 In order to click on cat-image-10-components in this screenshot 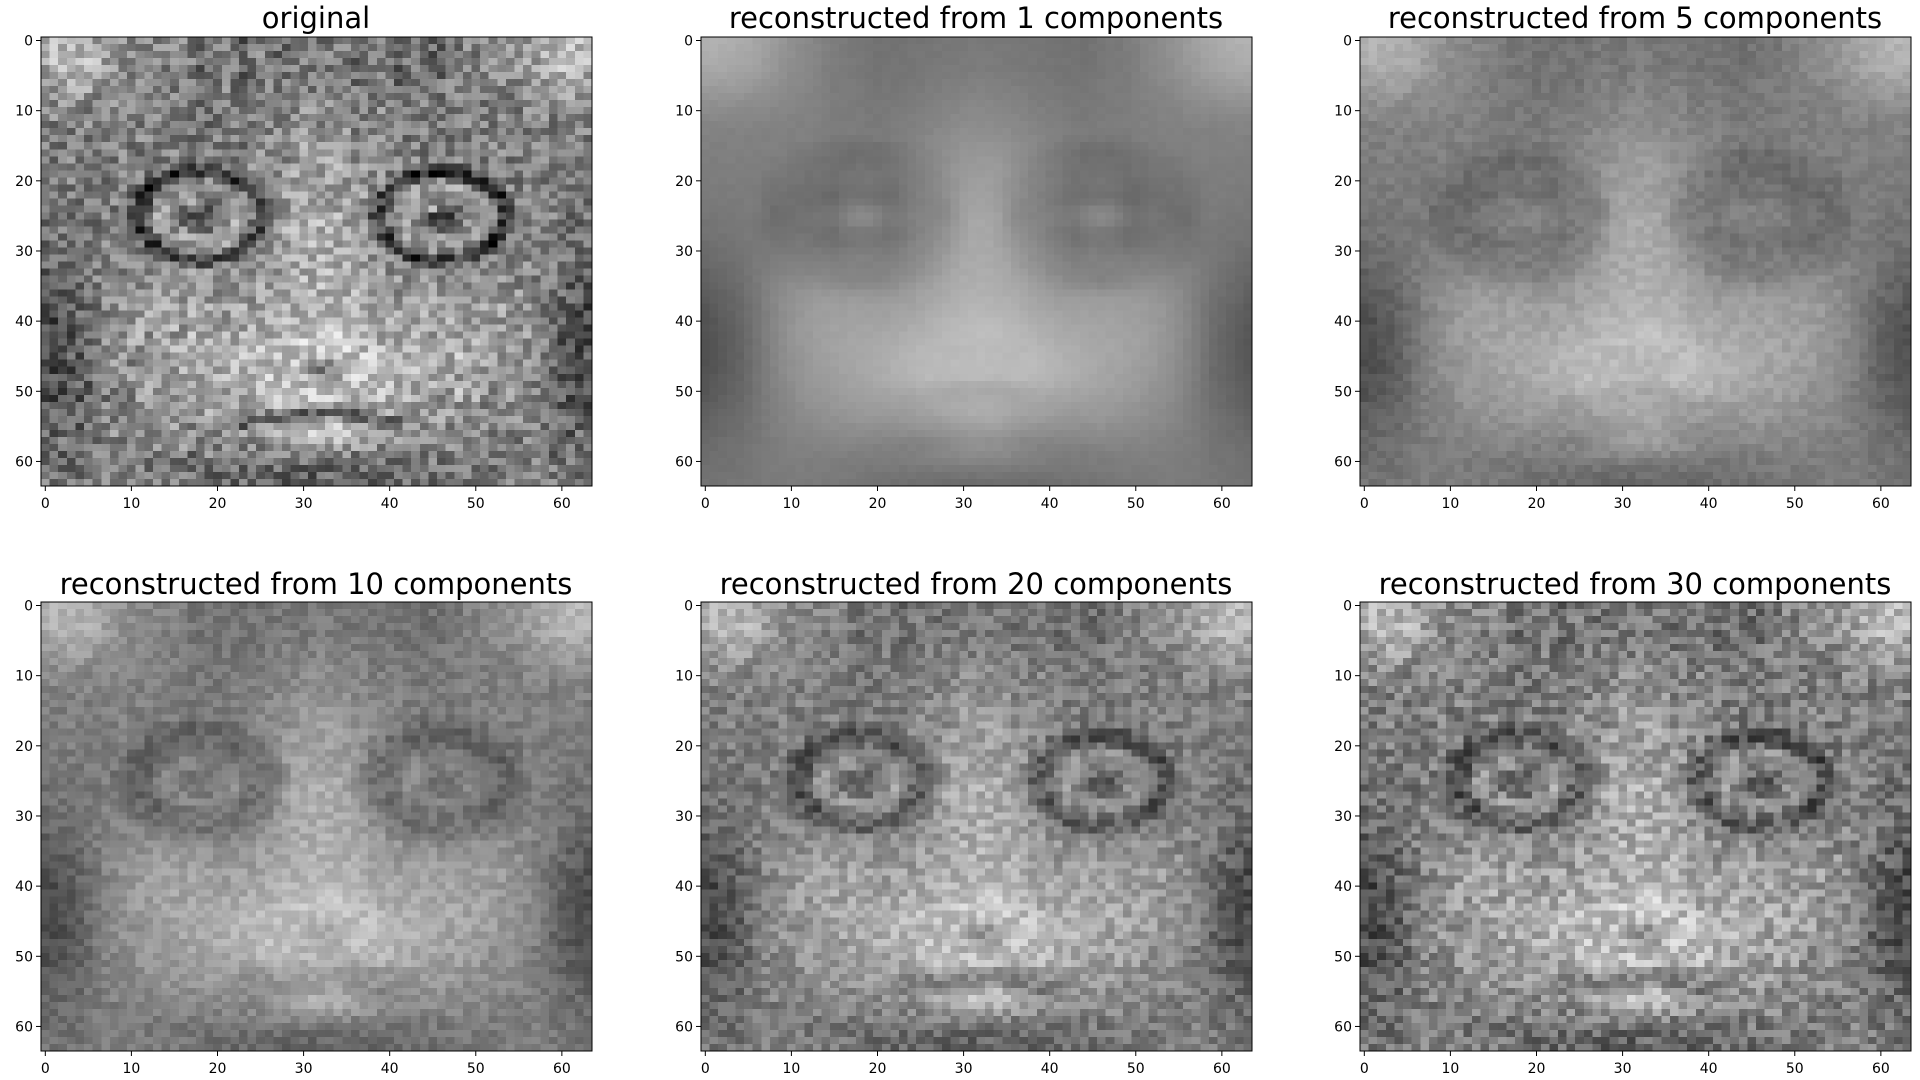, I will do `click(316, 826)`.